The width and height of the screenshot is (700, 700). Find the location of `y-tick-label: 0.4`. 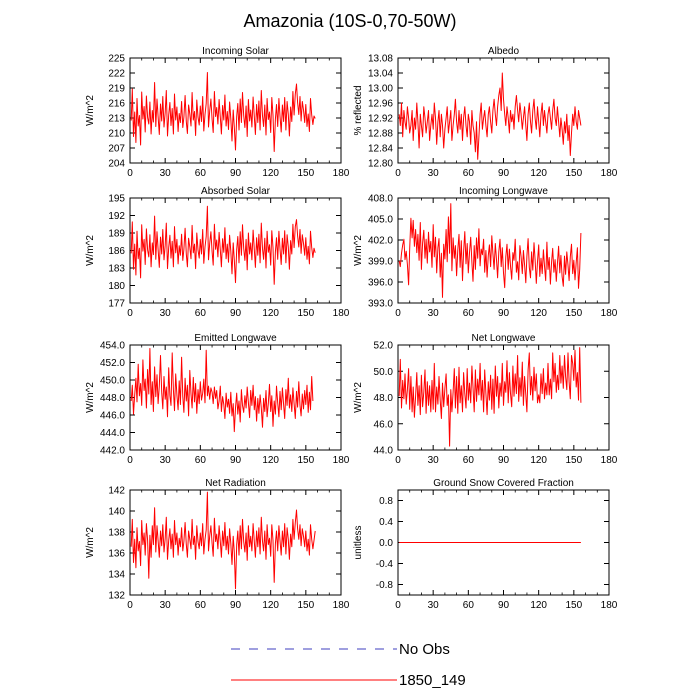

y-tick-label: 0.4 is located at coordinates (386, 522).